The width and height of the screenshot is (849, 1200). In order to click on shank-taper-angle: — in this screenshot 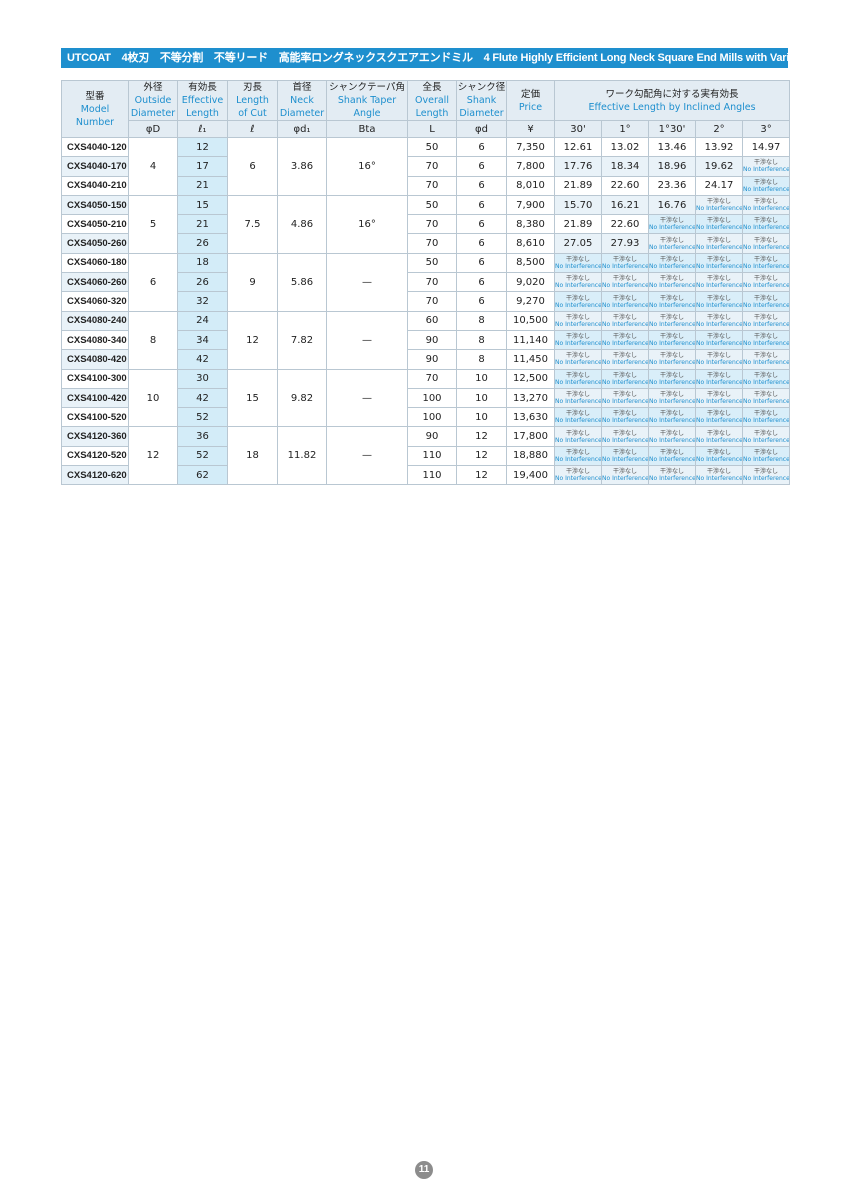, I will do `click(367, 340)`.